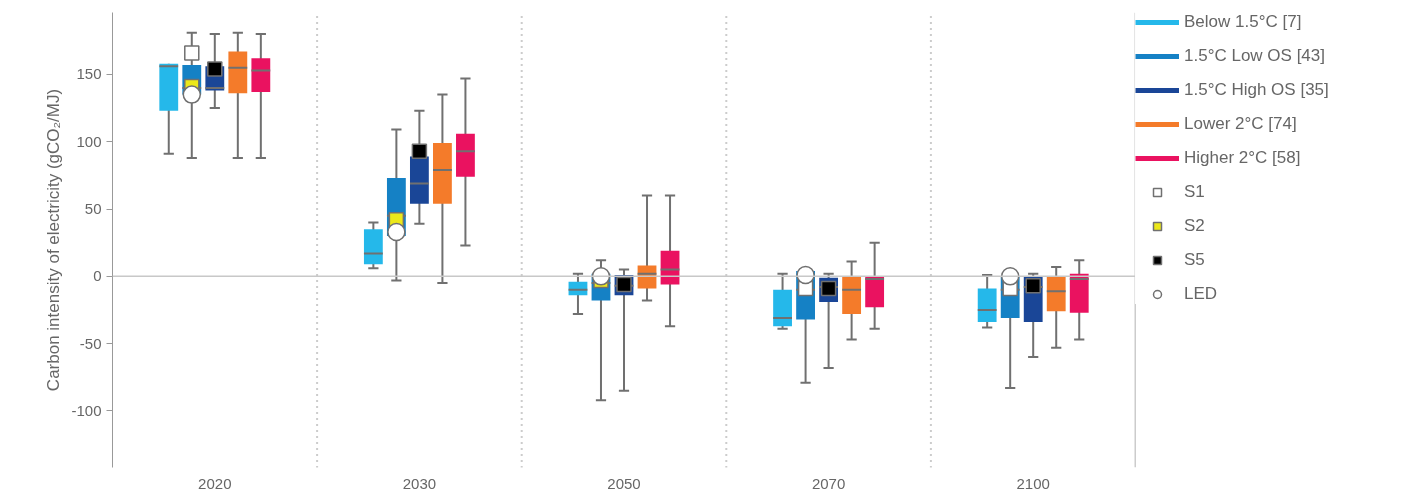 The image size is (1415, 495). What do you see at coordinates (624, 483) in the screenshot?
I see `x-tick-label: 2050` at bounding box center [624, 483].